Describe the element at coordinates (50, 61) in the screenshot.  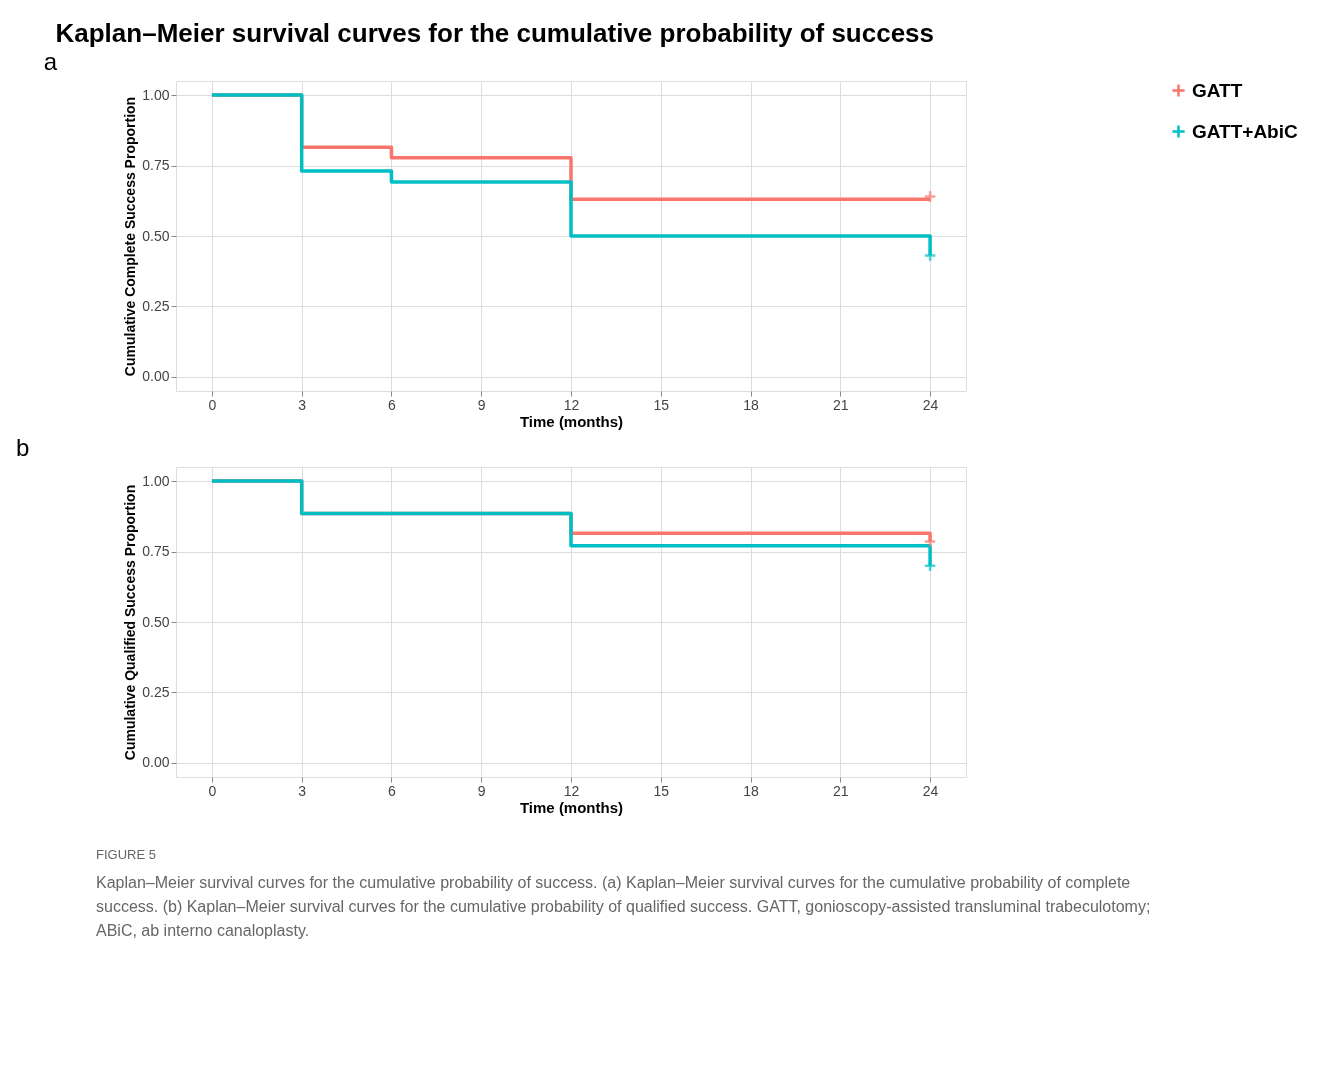
I see `chart-subtitle: a` at that location.